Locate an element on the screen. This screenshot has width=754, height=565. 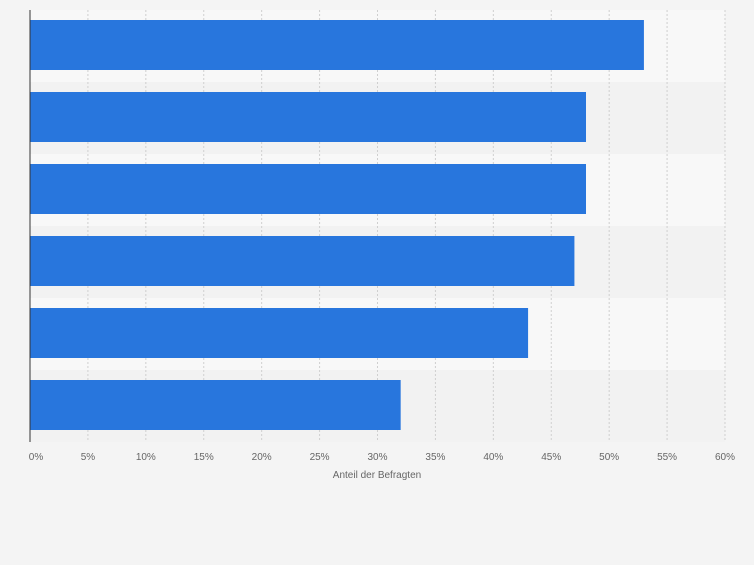
x-tick-label: 20% is located at coordinates (262, 457).